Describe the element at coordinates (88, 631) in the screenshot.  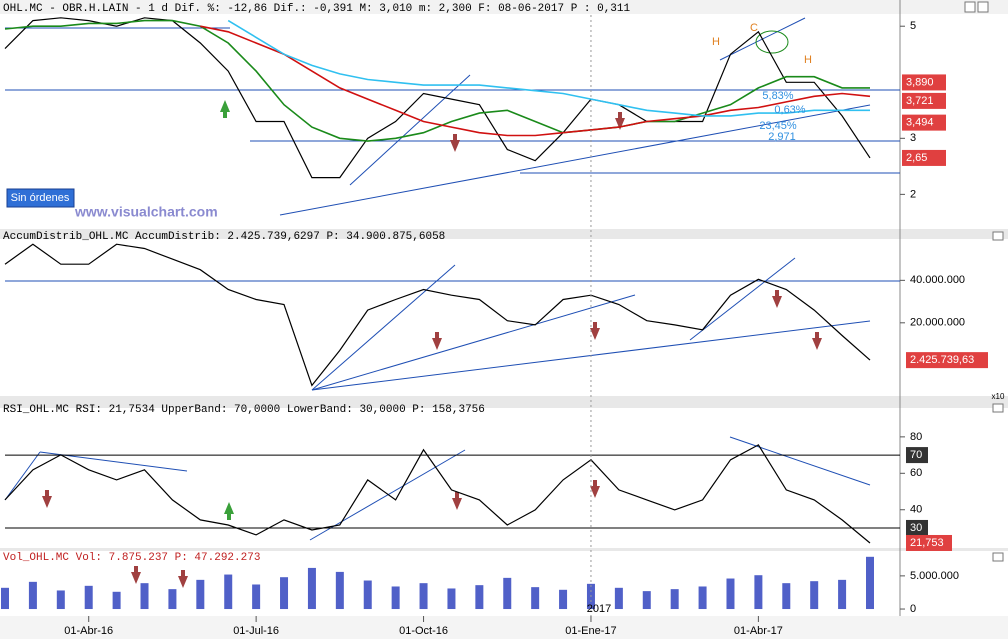
I see `x-tick-label: 01-Abr-16` at that location.